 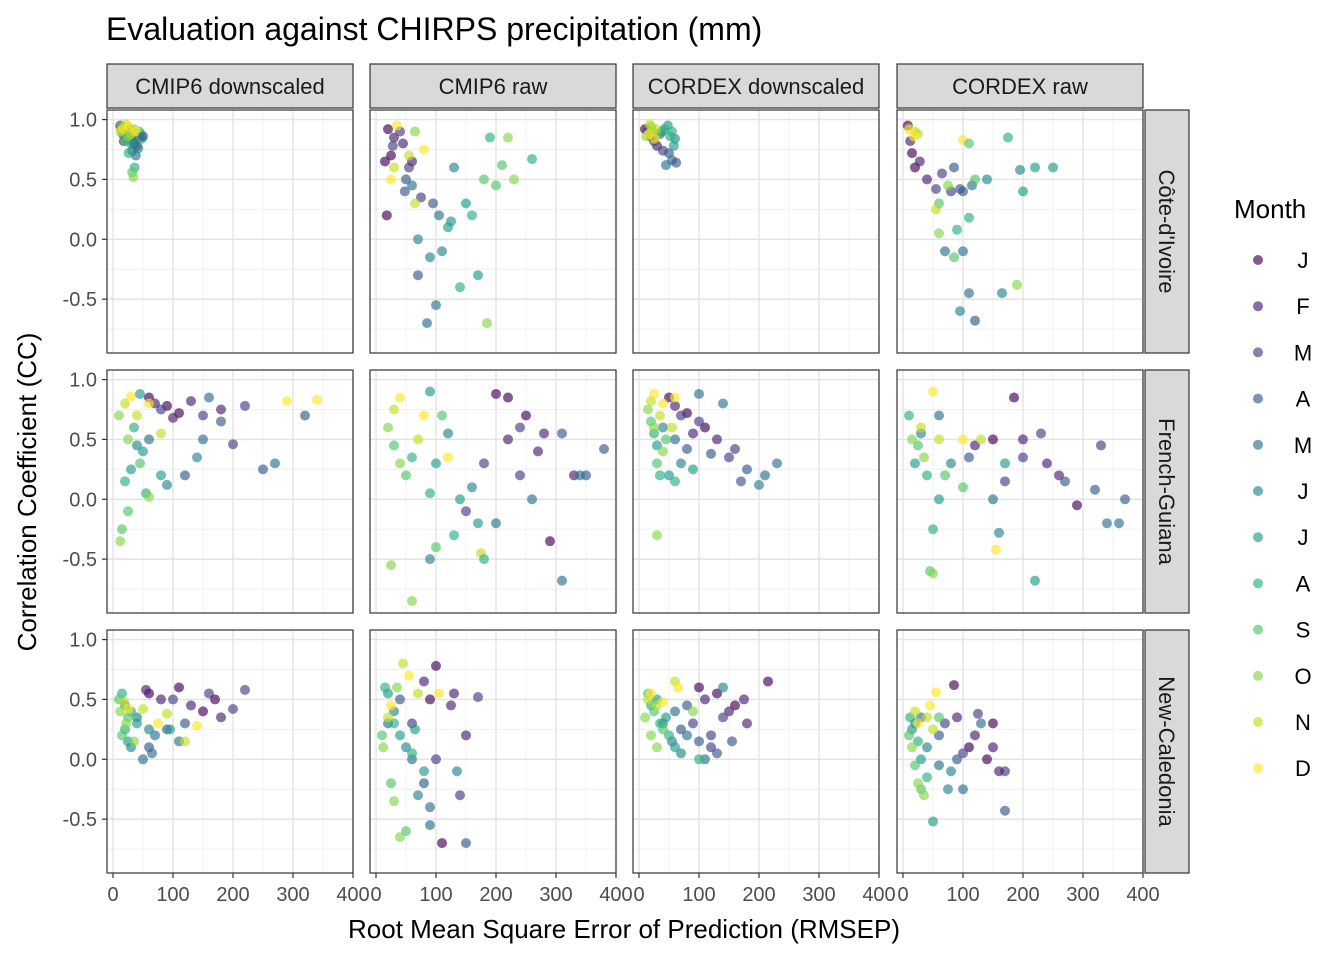 What do you see at coordinates (902, 895) in the screenshot?
I see `x-tick-label: 0` at bounding box center [902, 895].